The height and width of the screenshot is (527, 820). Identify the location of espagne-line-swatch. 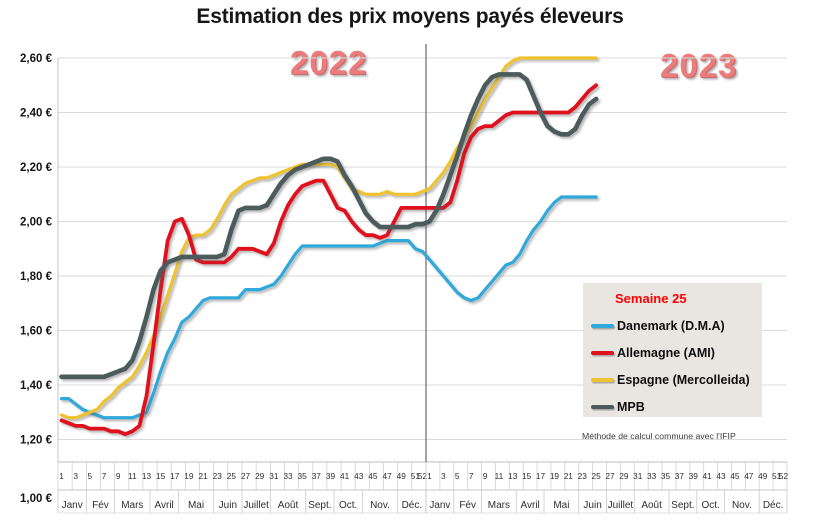
(602, 379).